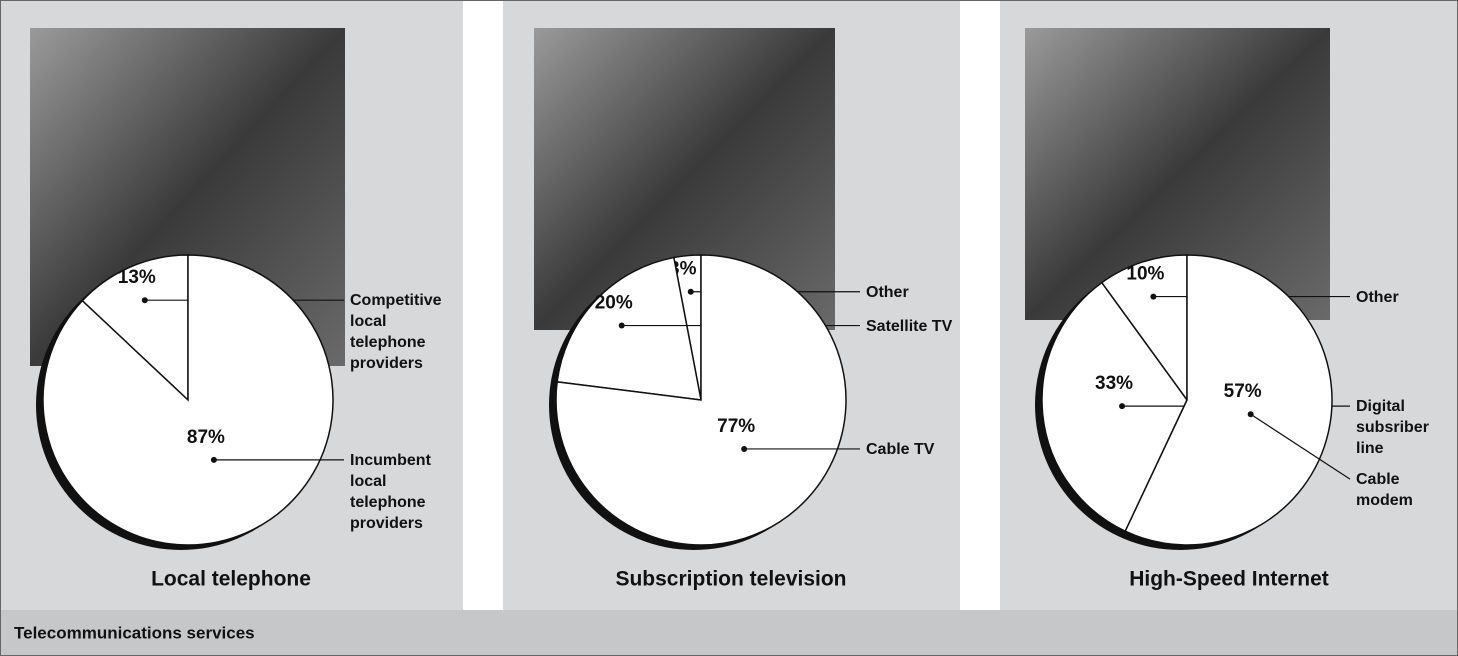  What do you see at coordinates (390, 491) in the screenshot?
I see `category-label: Incumbent local telephone providers` at bounding box center [390, 491].